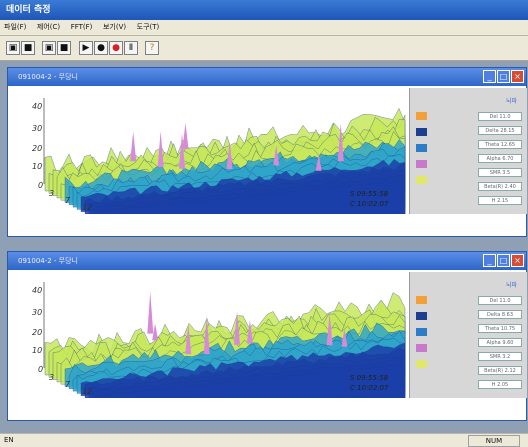 Image resolution: width=528 pixels, height=447 pixels. What do you see at coordinates (15, 27) in the screenshot?
I see `menu-file: 파일(F)` at bounding box center [15, 27].